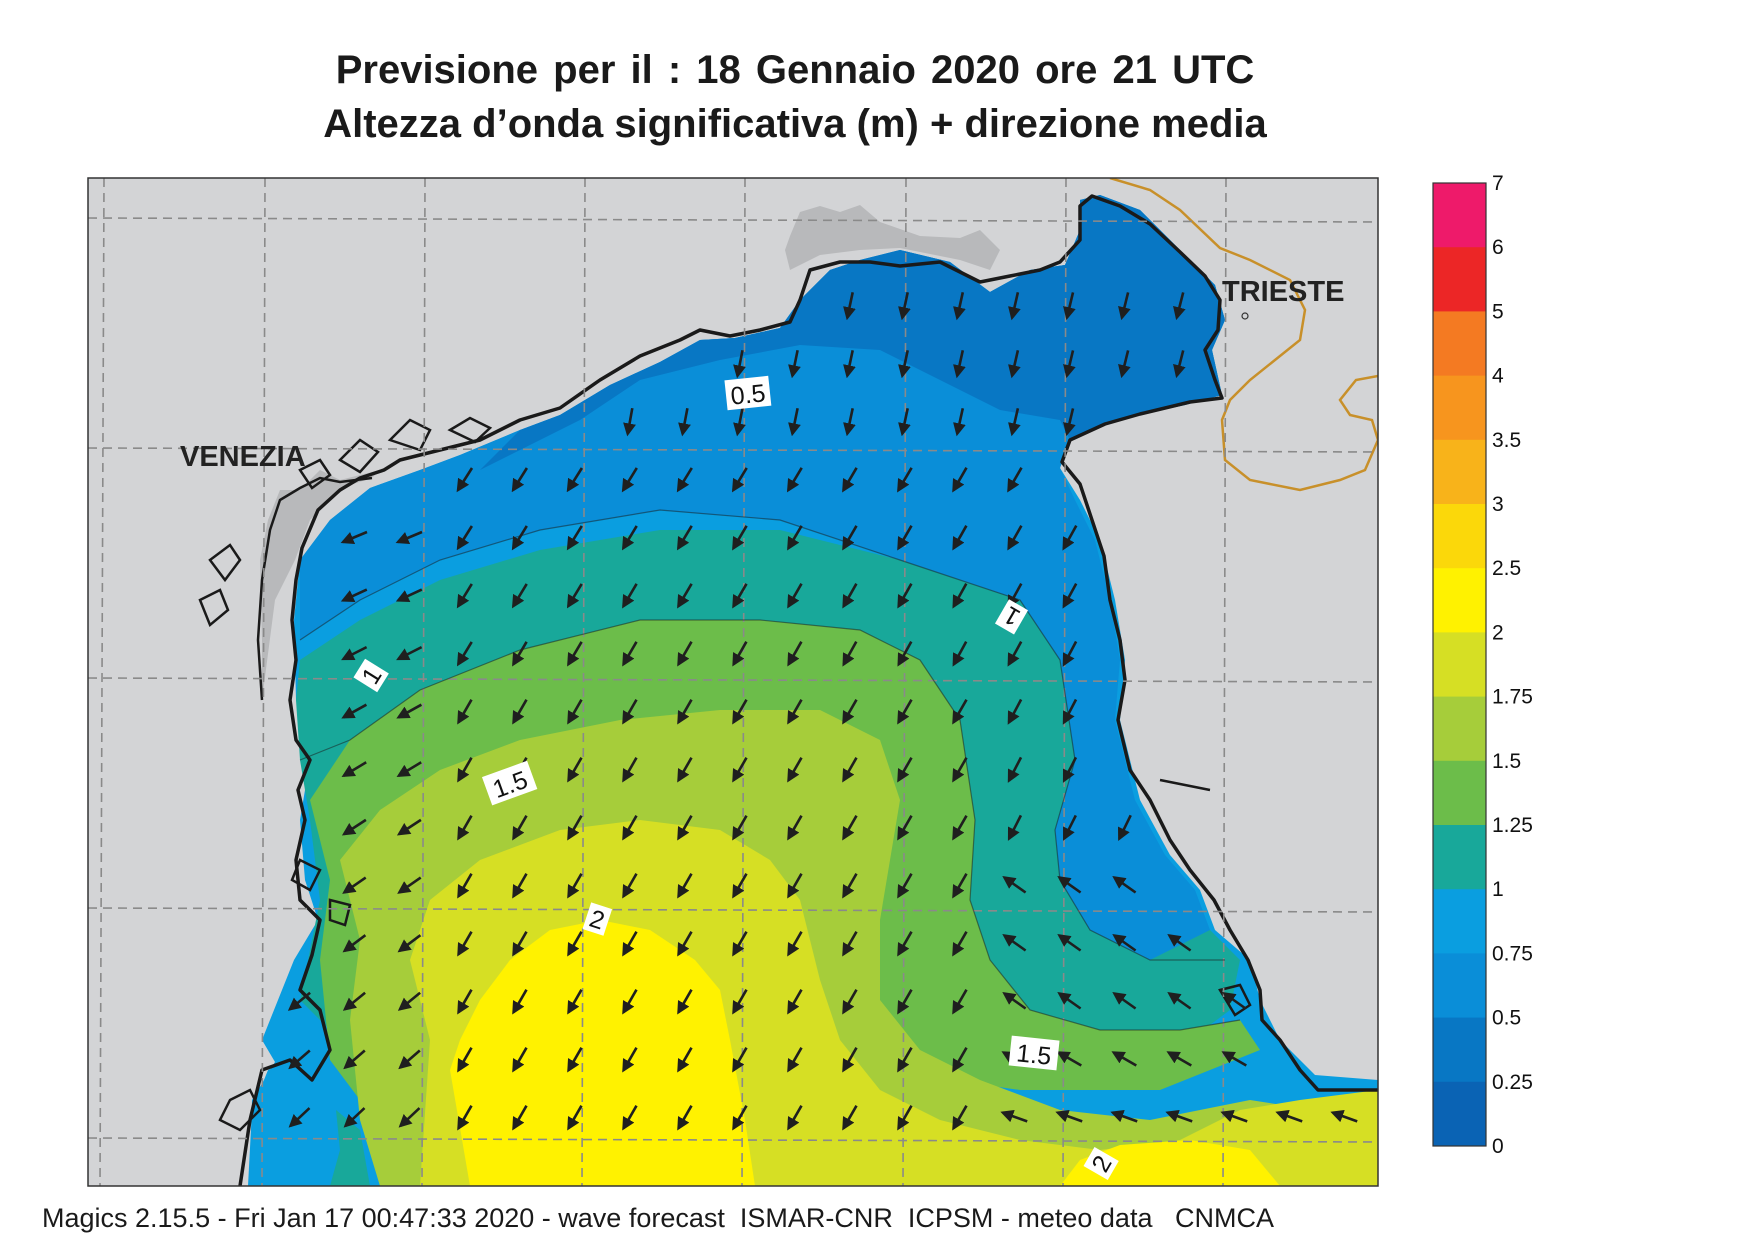  Describe the element at coordinates (1512, 953) in the screenshot. I see `legend-label: 0.75` at that location.